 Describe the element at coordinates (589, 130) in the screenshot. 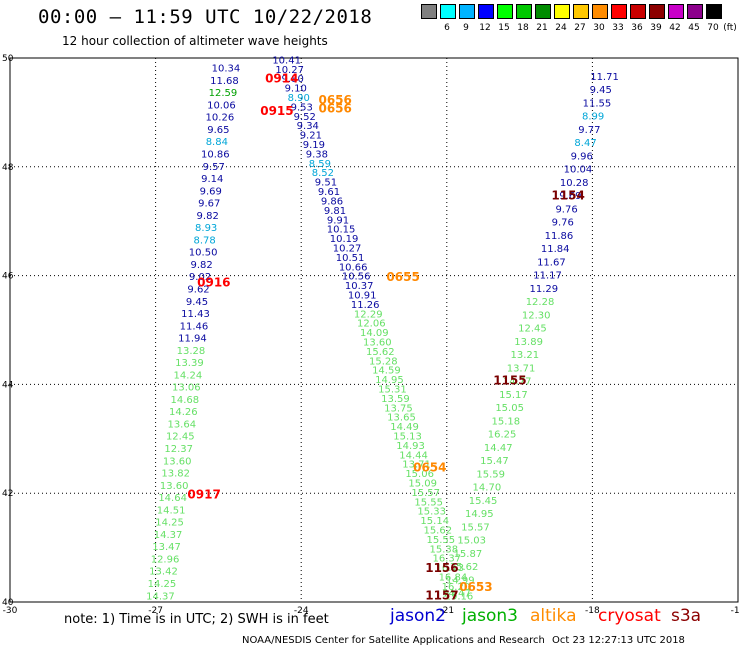

I see `wave-height-value: 9.77` at that location.